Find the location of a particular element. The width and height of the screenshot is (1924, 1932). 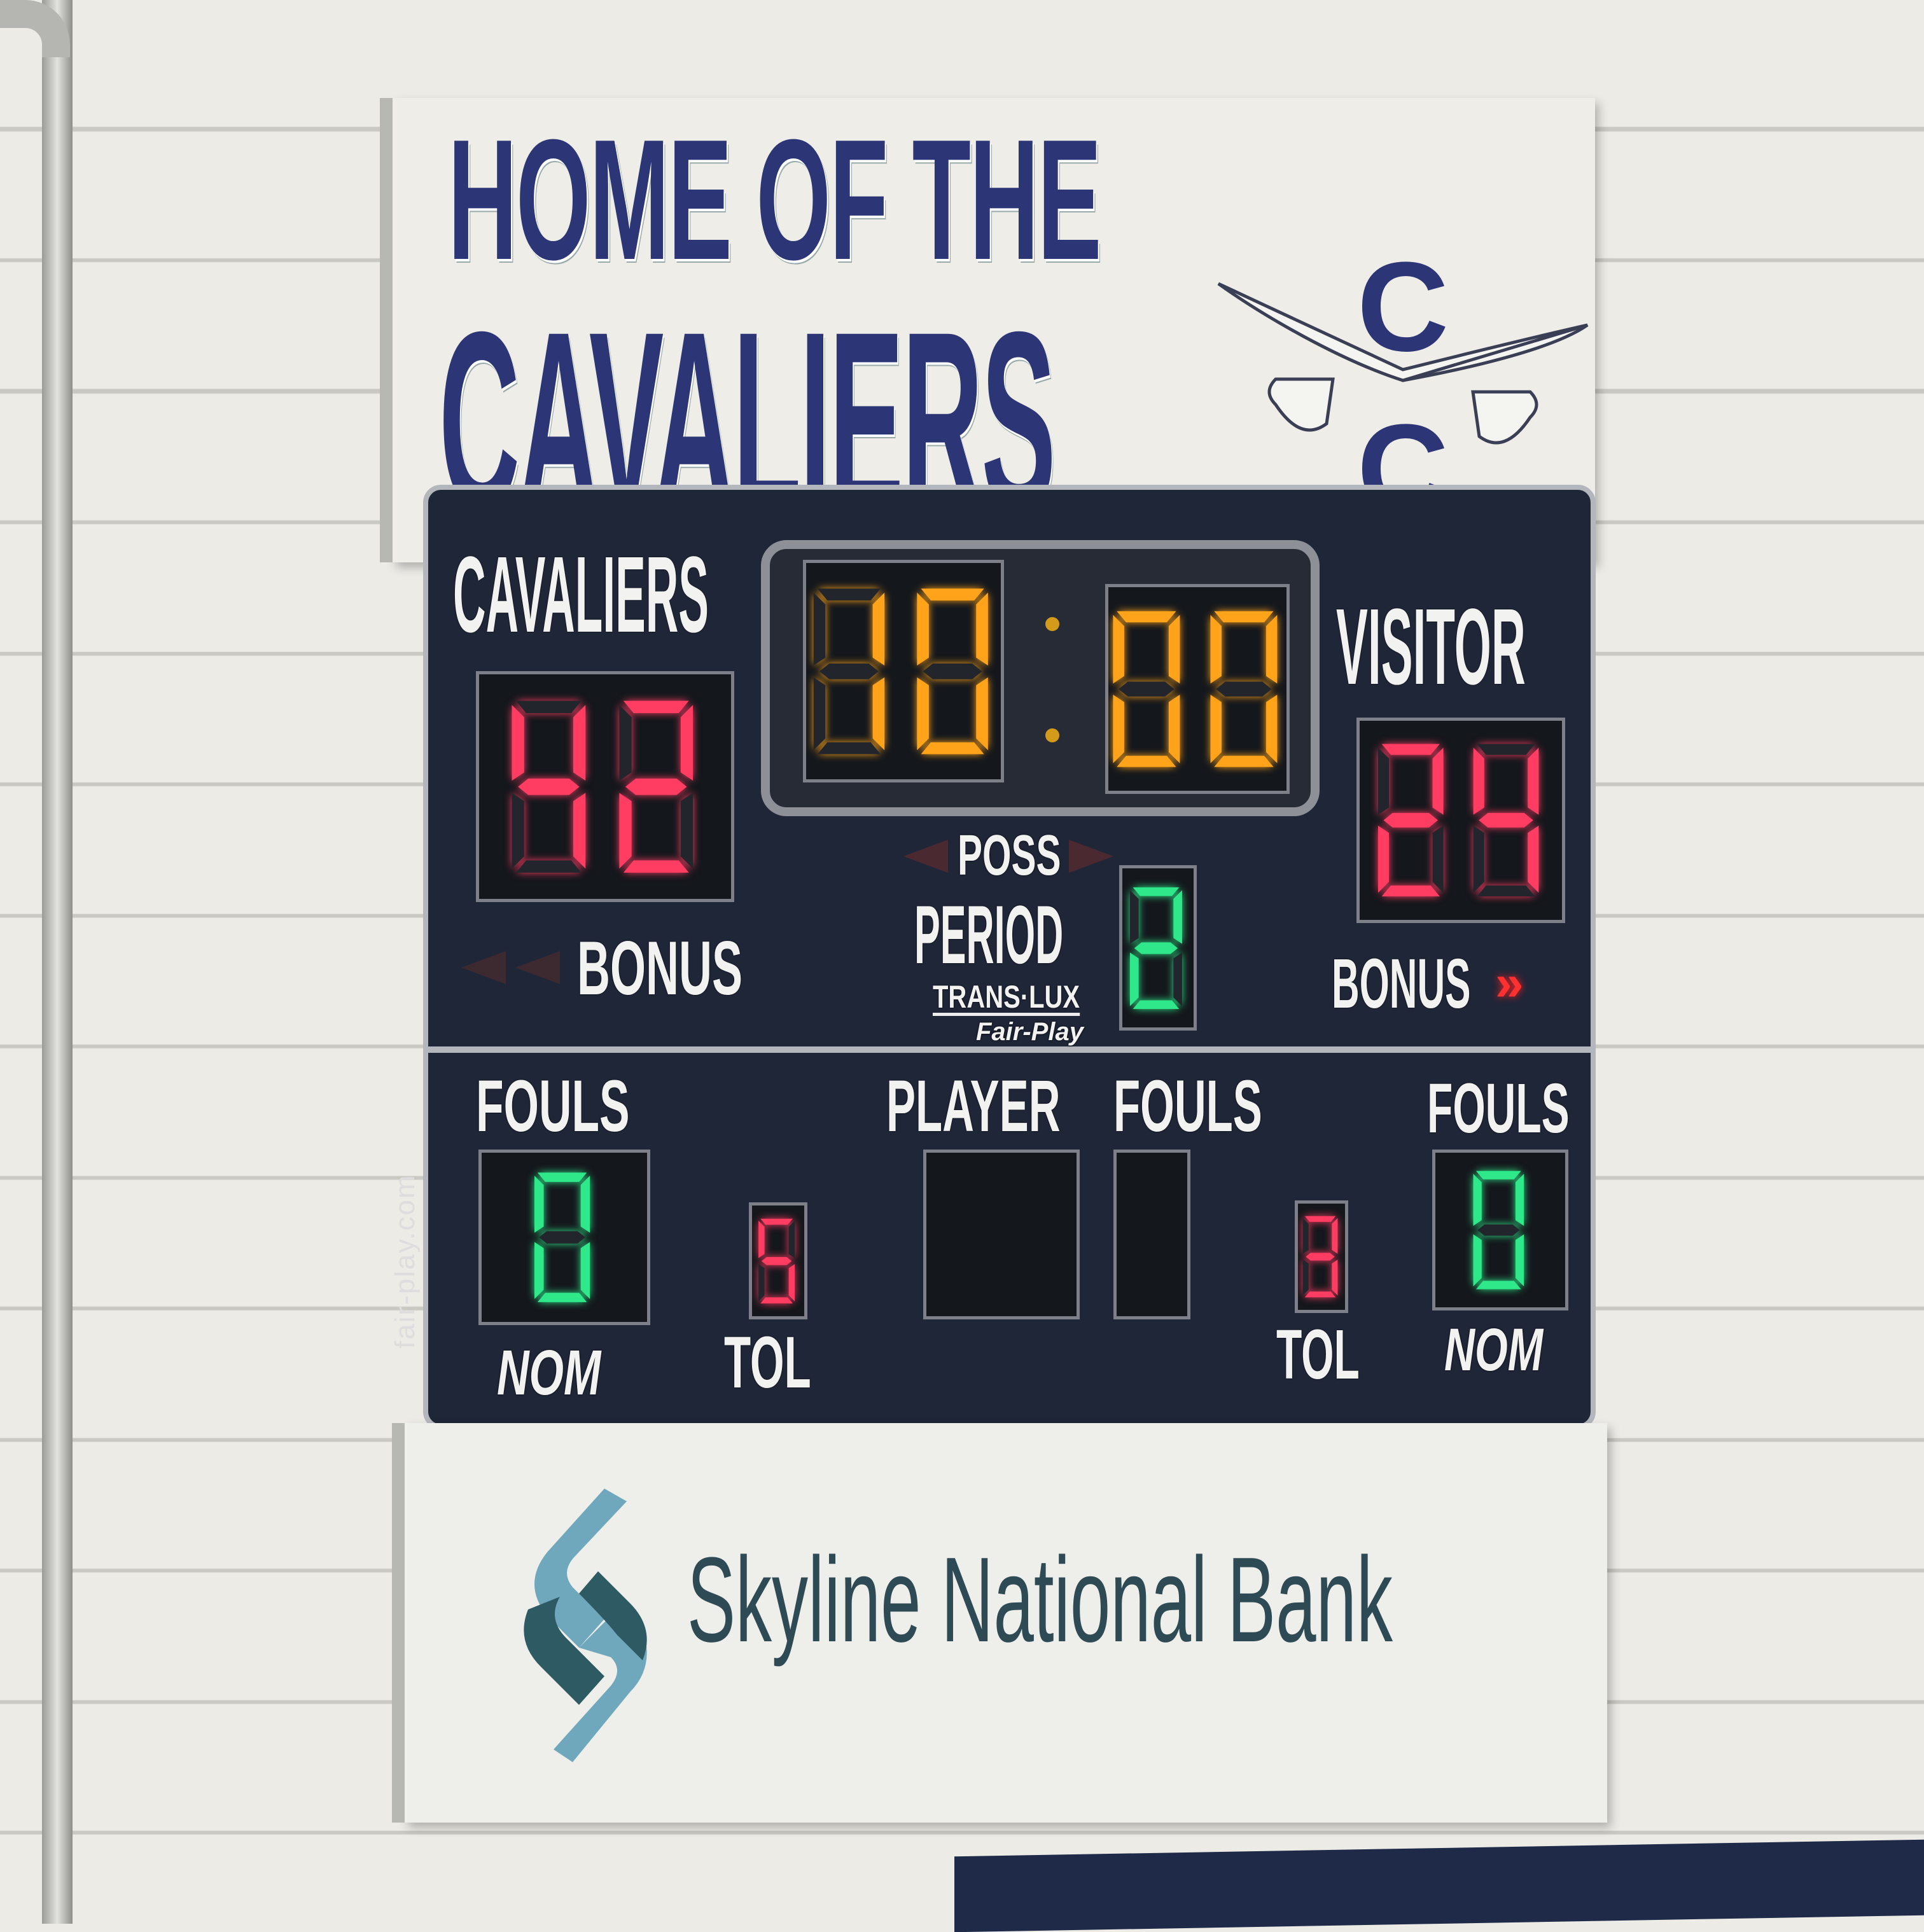

visitor-fouls-display is located at coordinates (1500, 1230).